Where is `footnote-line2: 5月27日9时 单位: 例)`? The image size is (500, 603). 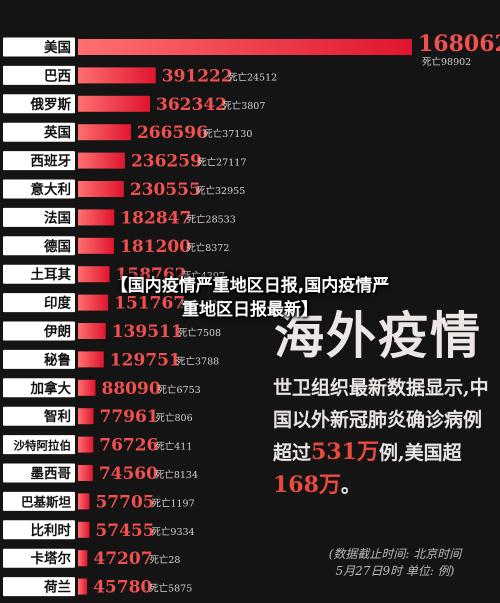 footnote-line2: 5月27日9时 单位: 例) is located at coordinates (395, 571).